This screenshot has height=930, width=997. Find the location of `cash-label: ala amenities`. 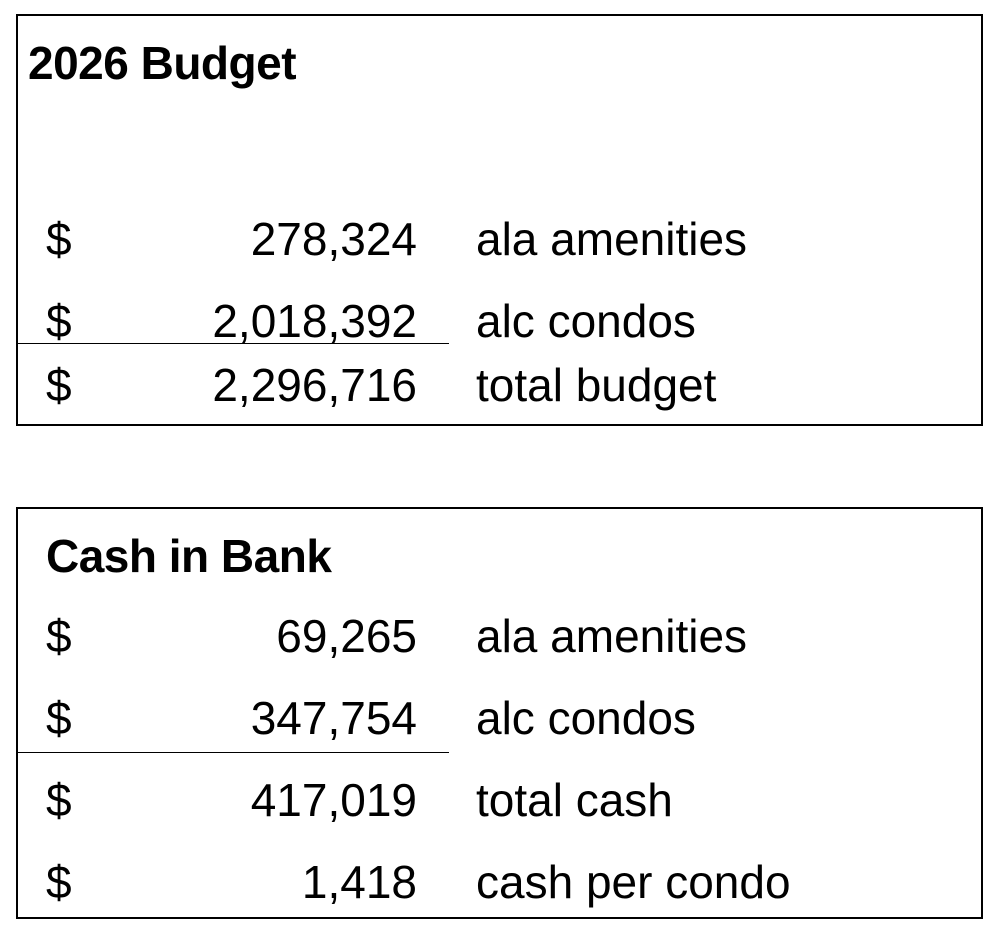

cash-label: ala amenities is located at coordinates (612, 636).